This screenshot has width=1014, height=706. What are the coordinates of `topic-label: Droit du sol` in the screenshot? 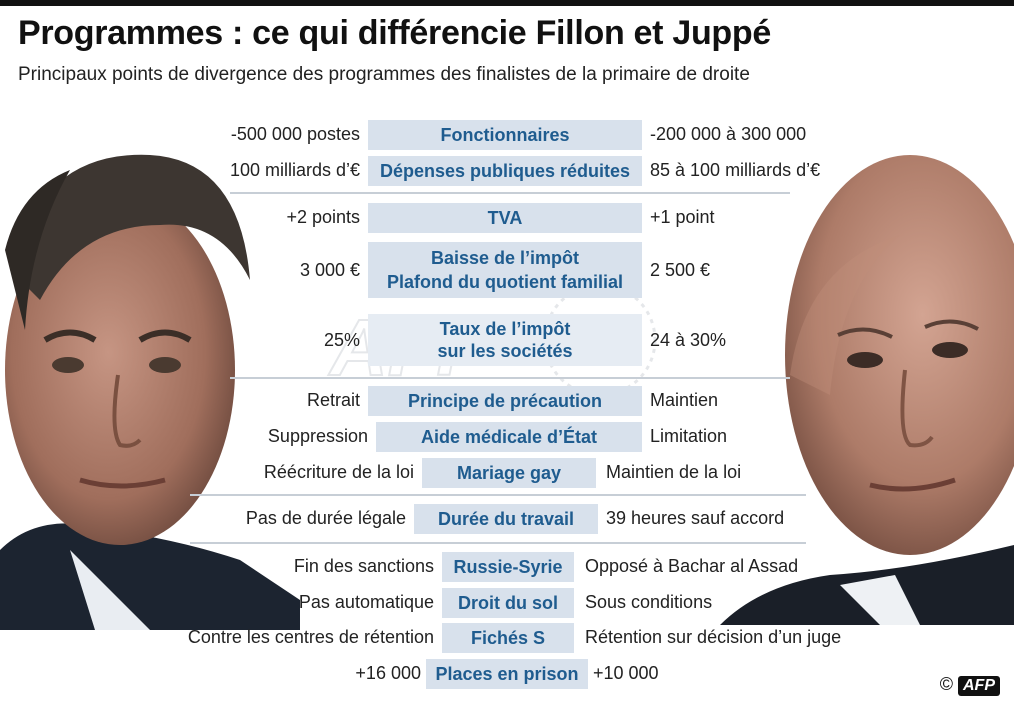 It's located at (508, 603).